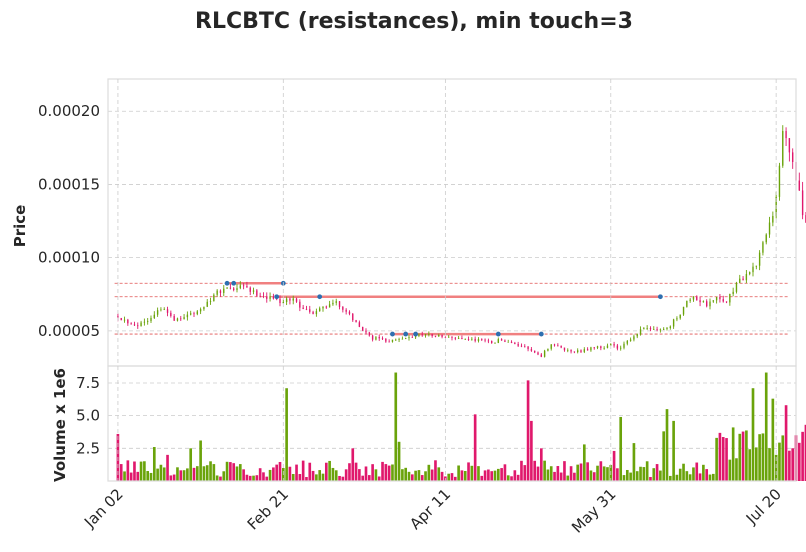  Describe the element at coordinates (103, 508) in the screenshot. I see `x-tick-label: Jan 02` at that location.